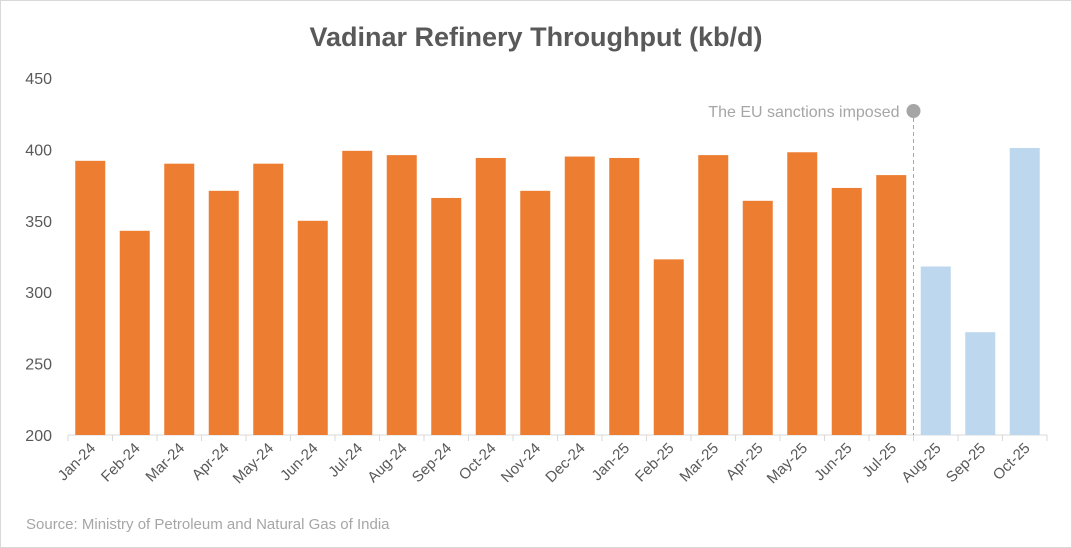  Describe the element at coordinates (387, 463) in the screenshot. I see `x-tick-label: Aug-24` at that location.